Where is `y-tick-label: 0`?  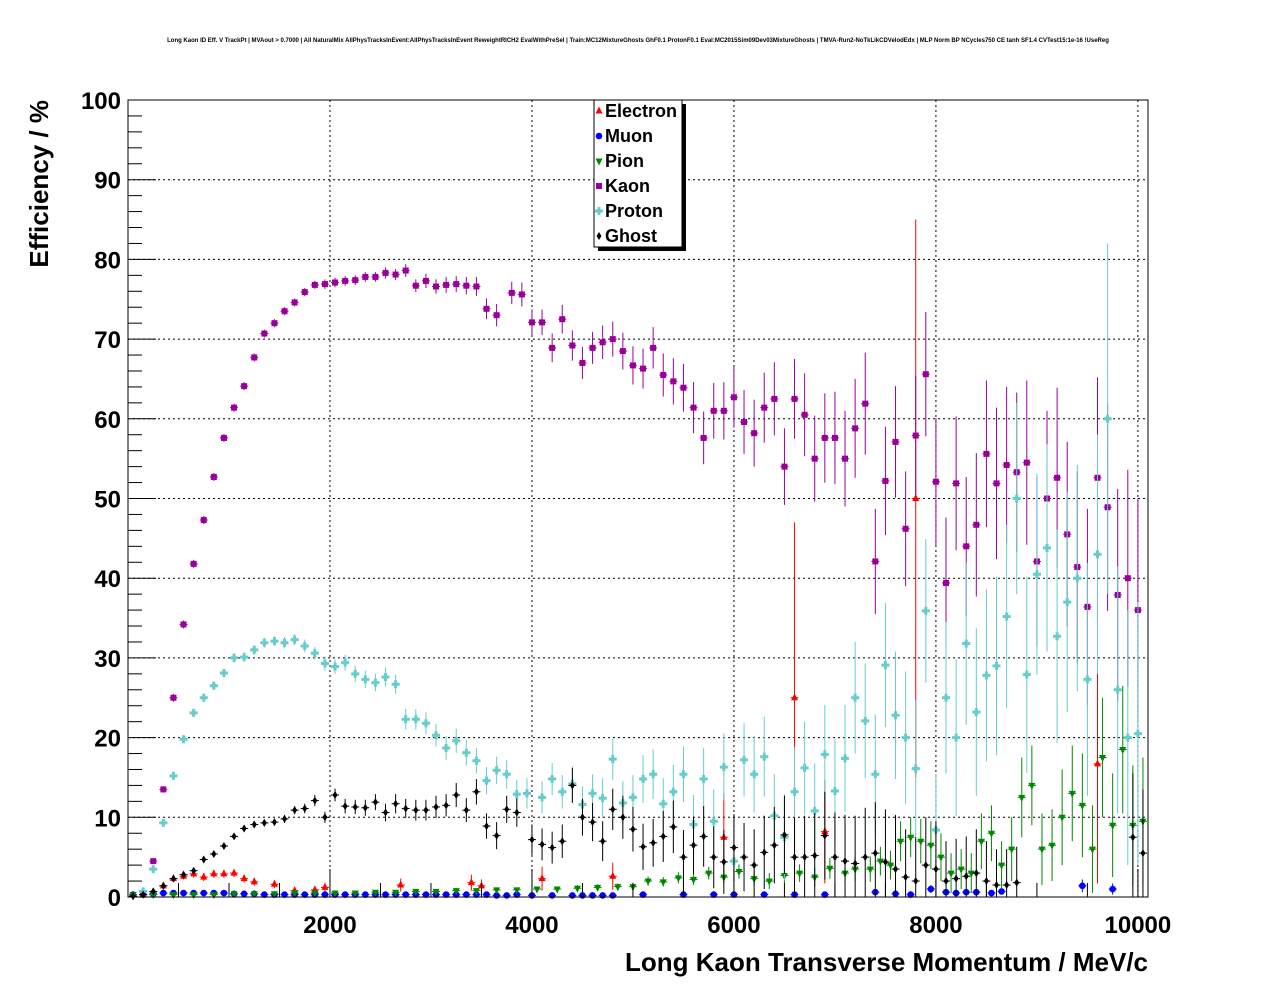
y-tick-label: 0 is located at coordinates (114, 898).